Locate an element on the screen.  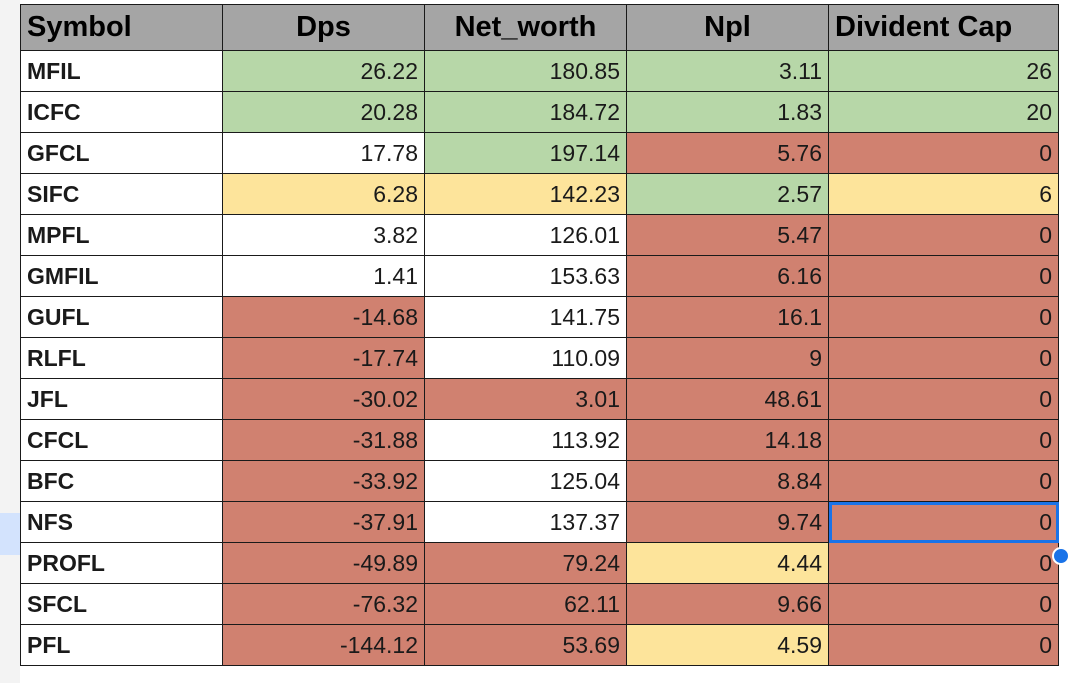
npl-cell: 8.84 is located at coordinates (727, 481).